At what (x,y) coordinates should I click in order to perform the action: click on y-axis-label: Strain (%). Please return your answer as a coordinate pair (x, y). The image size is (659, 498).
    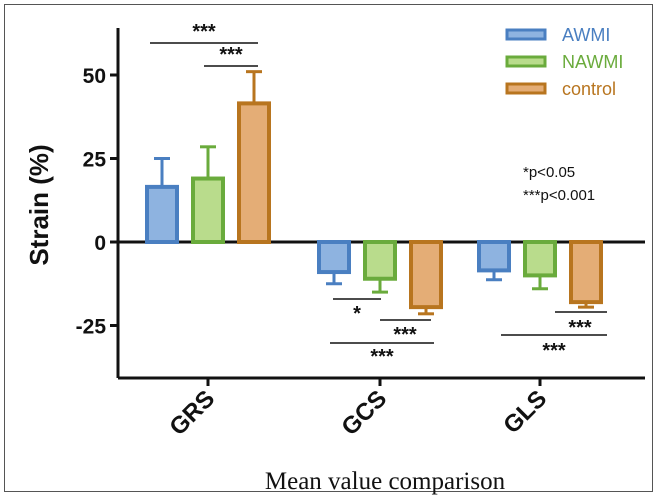
    Looking at the image, I should click on (39, 204).